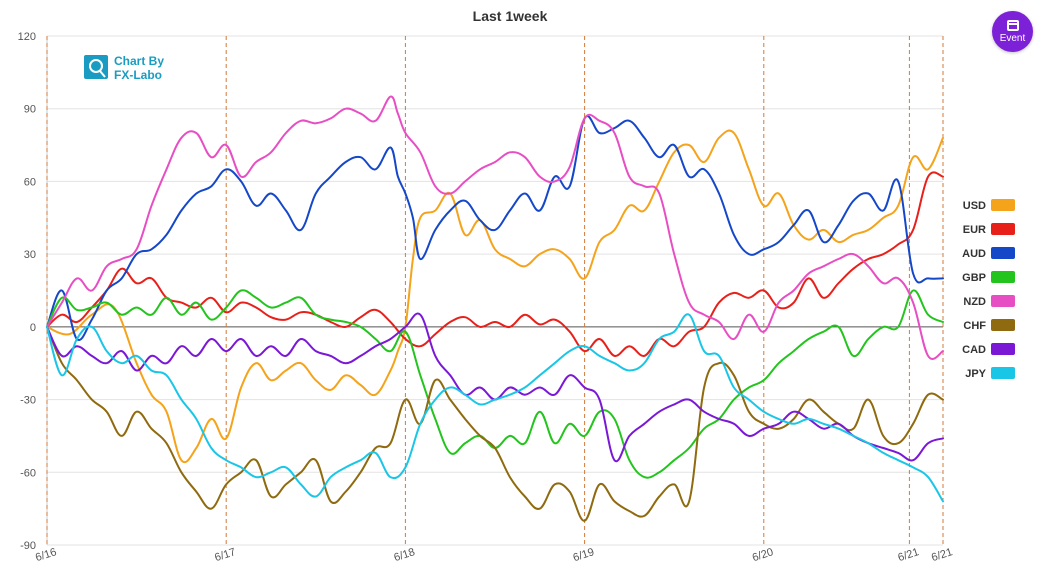  What do you see at coordinates (510, 16) in the screenshot?
I see `chart-title: Last 1week` at bounding box center [510, 16].